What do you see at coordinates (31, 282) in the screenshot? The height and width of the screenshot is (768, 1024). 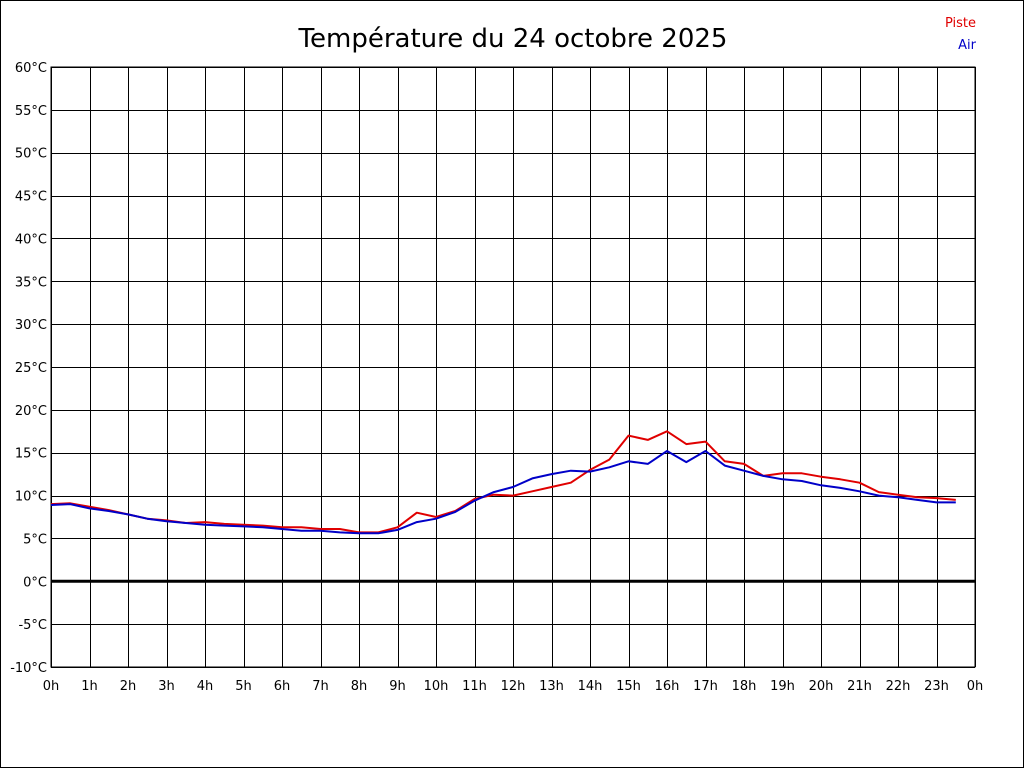 I see `y-tick-label: 35°C` at bounding box center [31, 282].